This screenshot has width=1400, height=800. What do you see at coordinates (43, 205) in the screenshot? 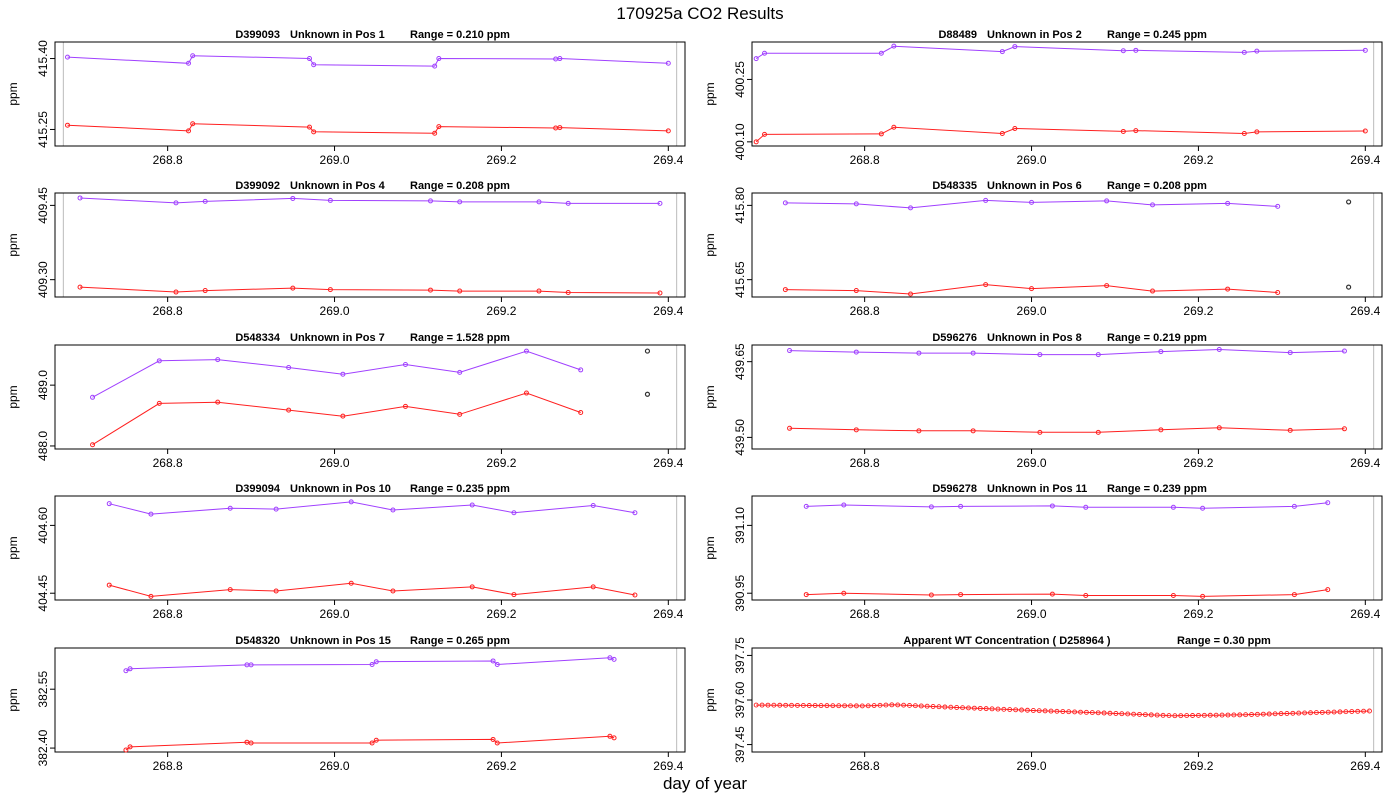
I see `y-tick-label: 409.45` at bounding box center [43, 205].